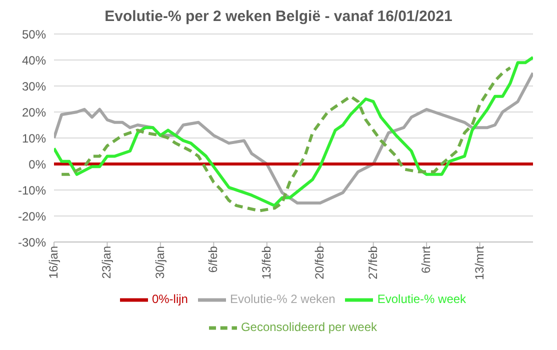 This screenshot has width=557, height=350. I want to click on y-tick-label: -10%, so click(32, 190).